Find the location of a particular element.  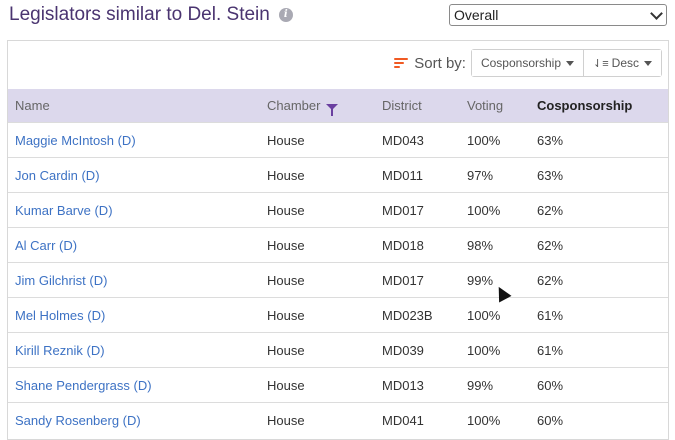

sort-label: Sort by: is located at coordinates (440, 63).